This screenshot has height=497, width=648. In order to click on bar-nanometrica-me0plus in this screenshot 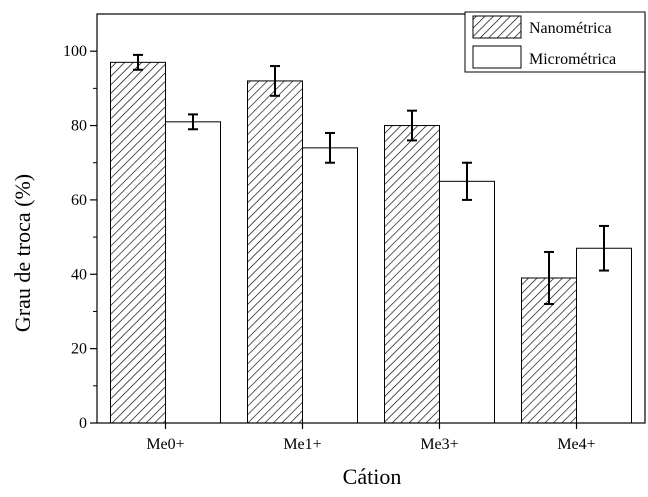, I will do `click(138, 242)`.